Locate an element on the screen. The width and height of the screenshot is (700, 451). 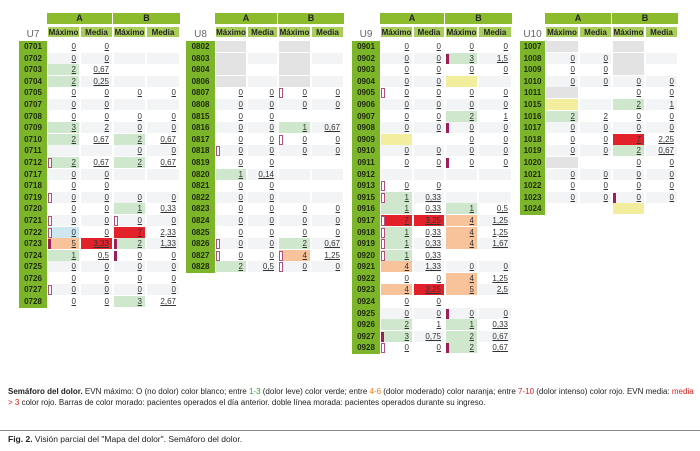
room-id: 0717 is located at coordinates (33, 174).